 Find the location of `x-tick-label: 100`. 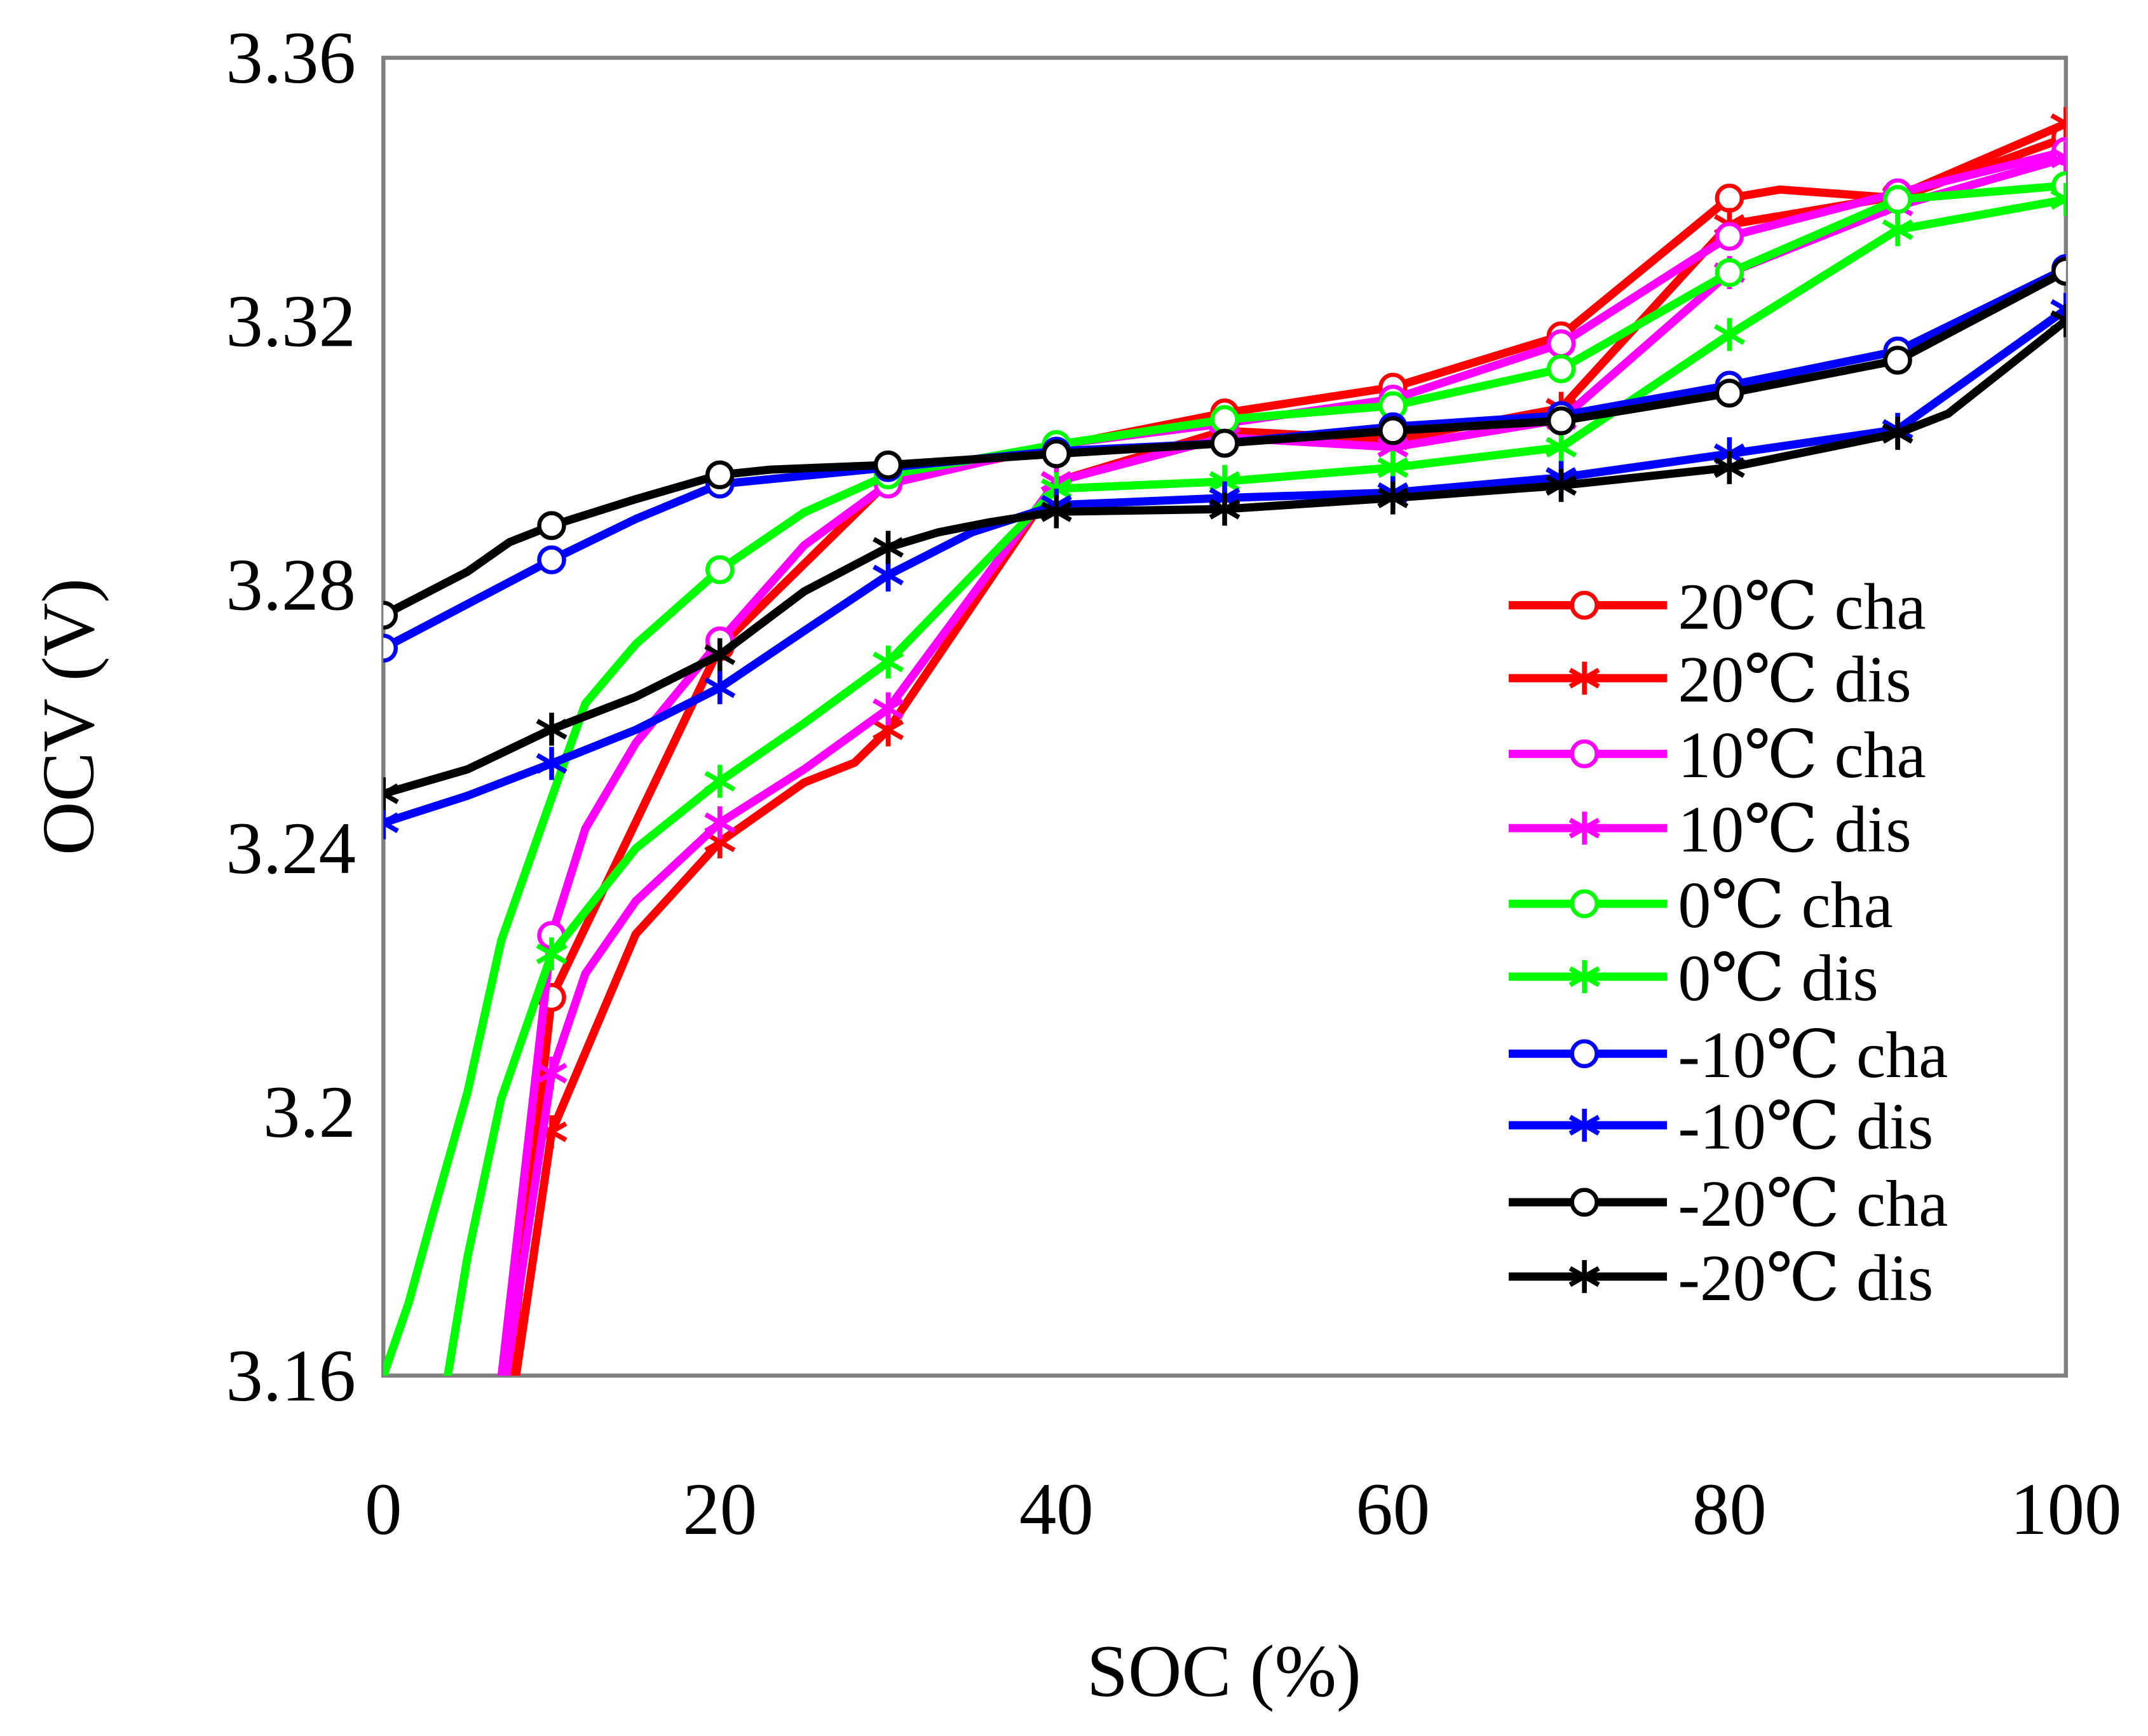

x-tick-label: 100 is located at coordinates (2065, 1509).